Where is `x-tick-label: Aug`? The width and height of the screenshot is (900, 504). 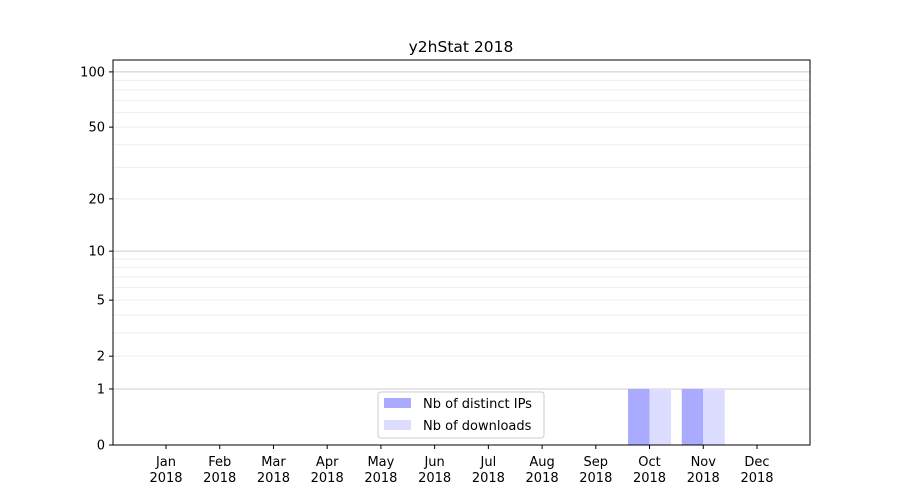 x-tick-label: Aug is located at coordinates (541, 462).